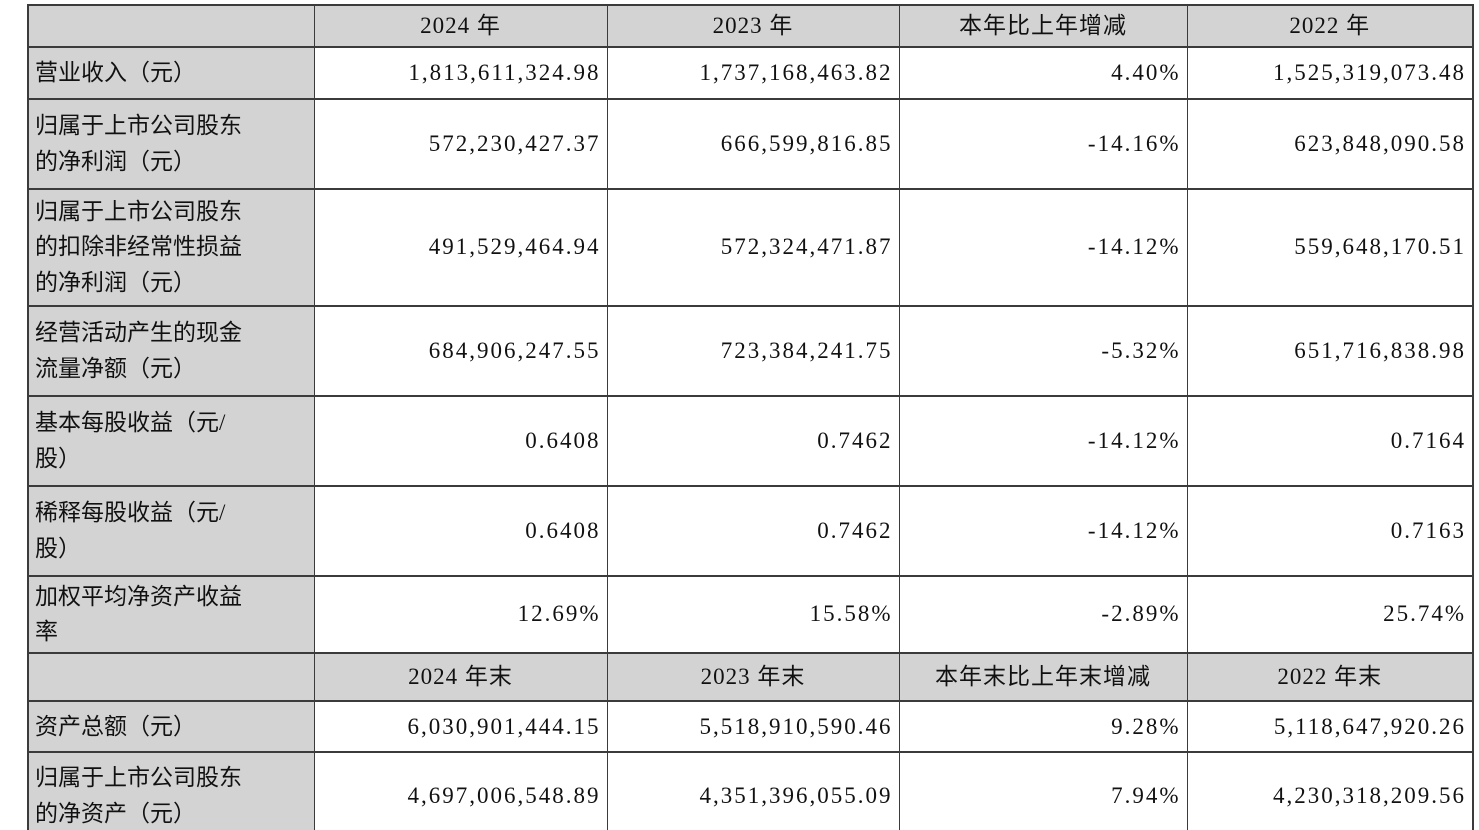 This screenshot has width=1479, height=830. I want to click on col-header-yoy-change: 本年比上年增减, so click(1043, 26).